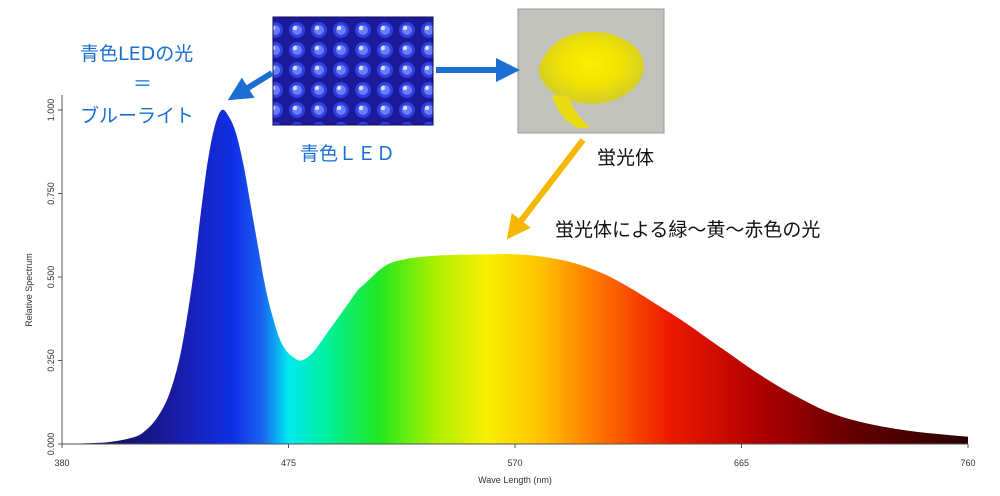 The image size is (1000, 496). Describe the element at coordinates (515, 456) in the screenshot. I see `x-ticks: 380 475 570 665 760` at that location.